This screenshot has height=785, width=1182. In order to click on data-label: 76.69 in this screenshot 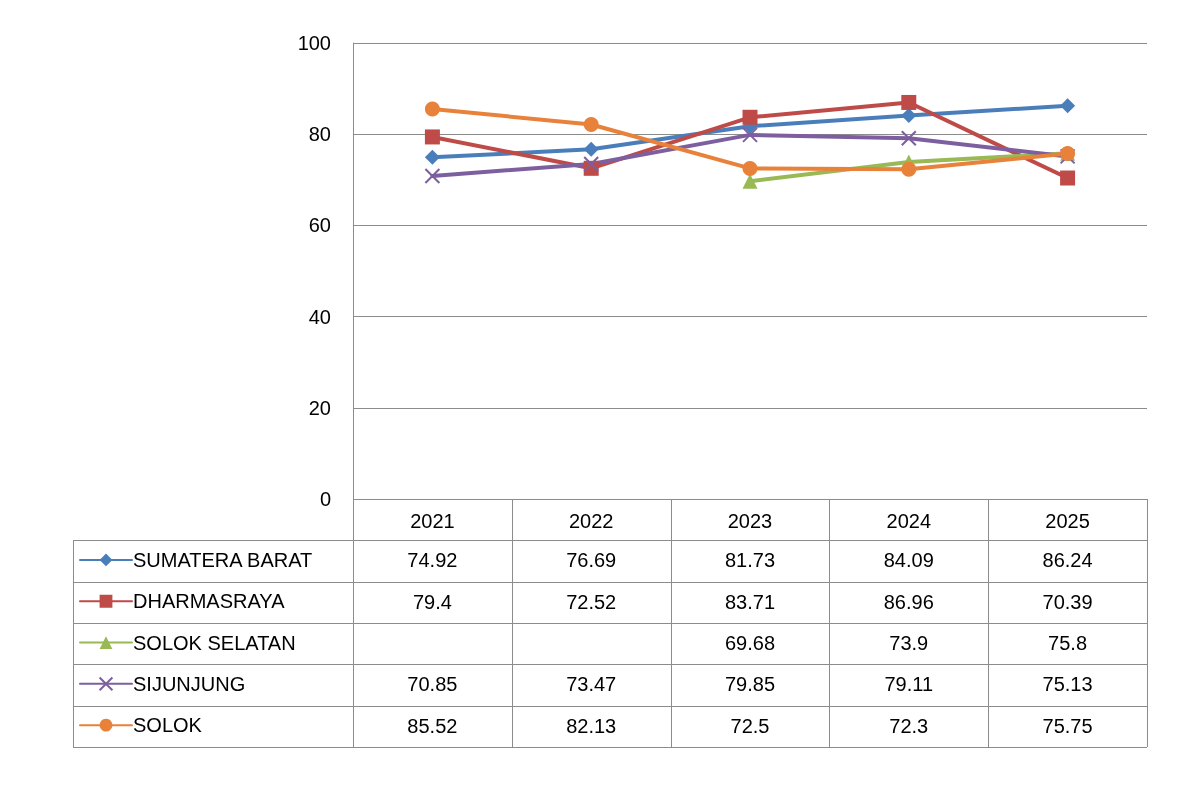, I will do `click(591, 561)`.